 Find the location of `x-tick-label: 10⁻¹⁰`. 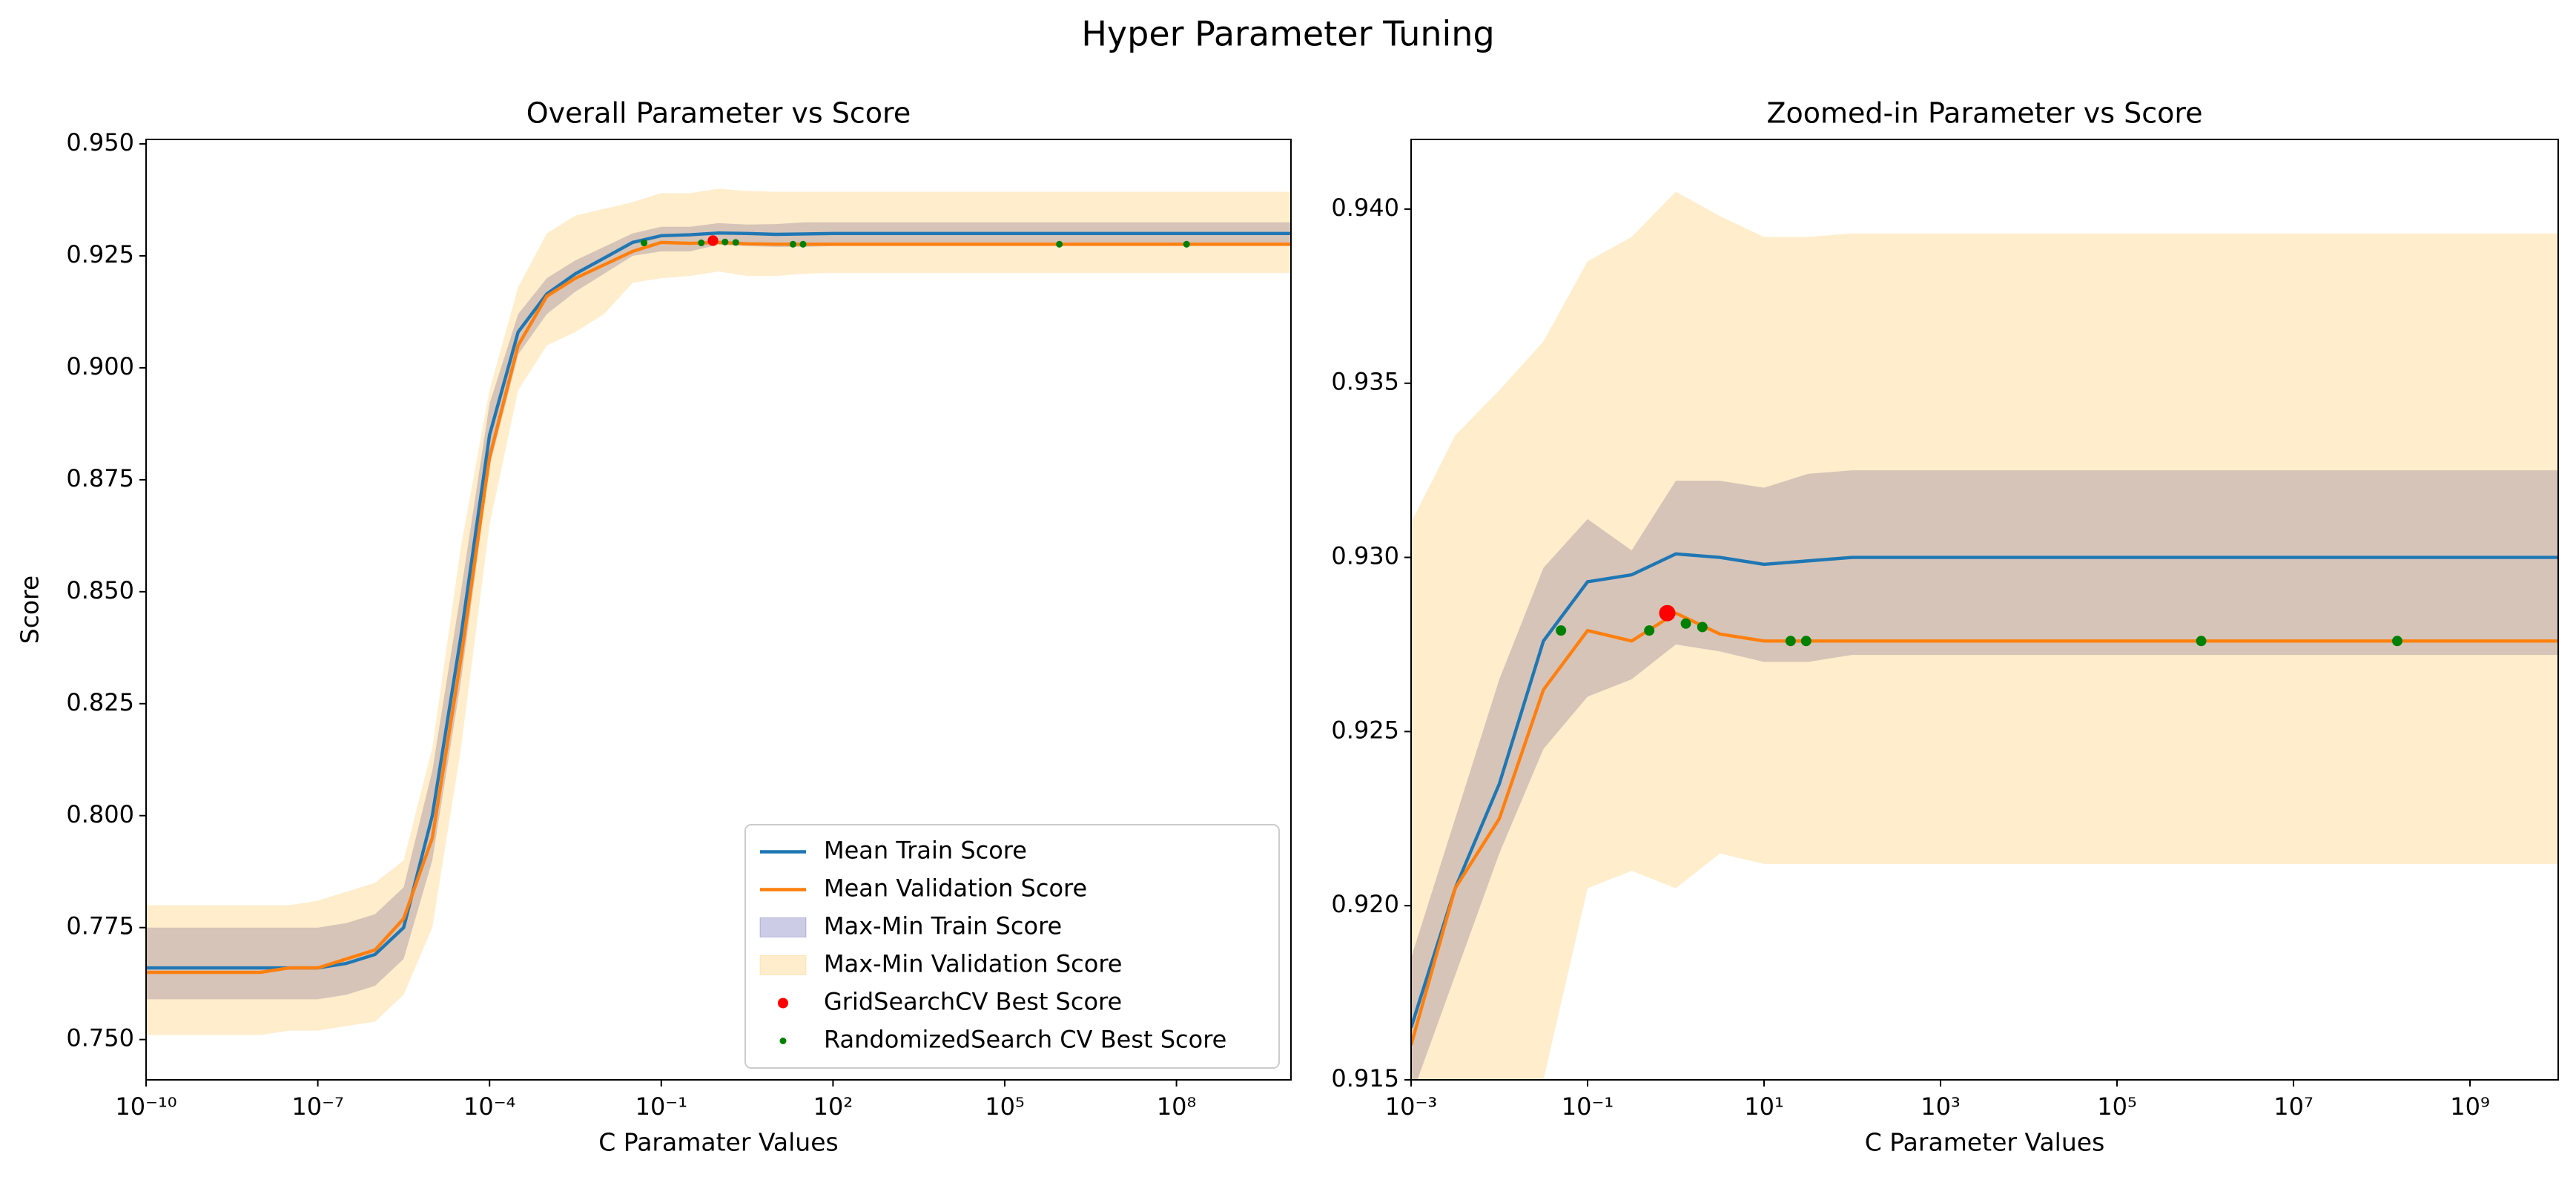

x-tick-label: 10⁻¹⁰ is located at coordinates (145, 1106).